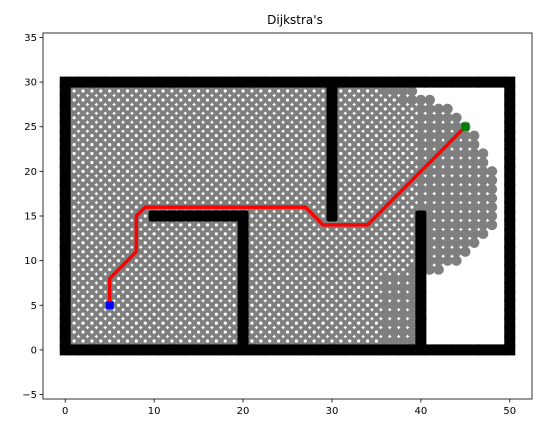  What do you see at coordinates (65, 411) in the screenshot?
I see `x-tick-label: 0` at bounding box center [65, 411].